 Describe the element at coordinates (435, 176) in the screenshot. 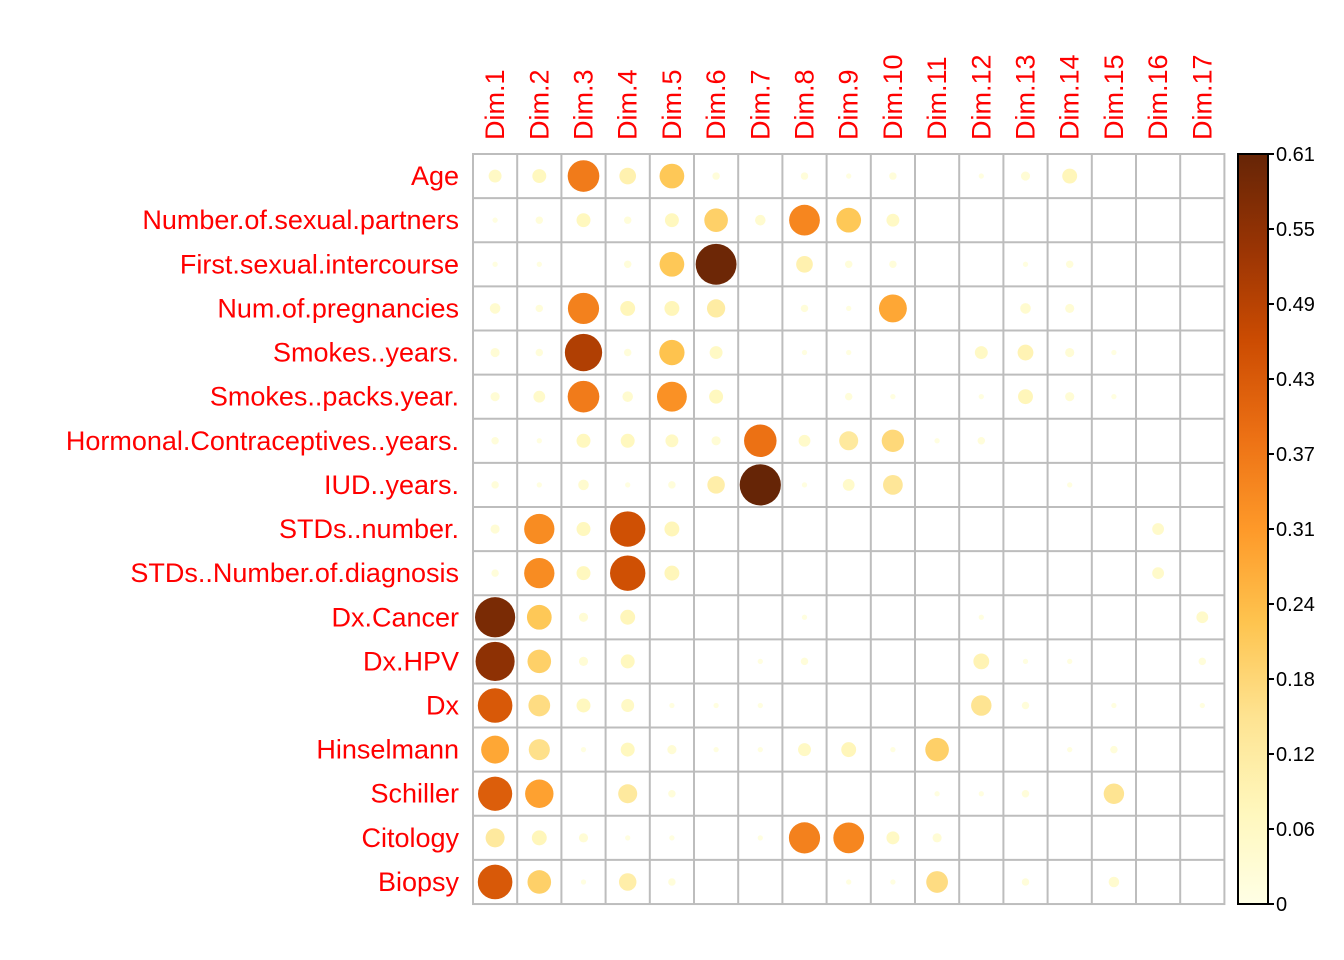

I see `row-label: Age` at that location.